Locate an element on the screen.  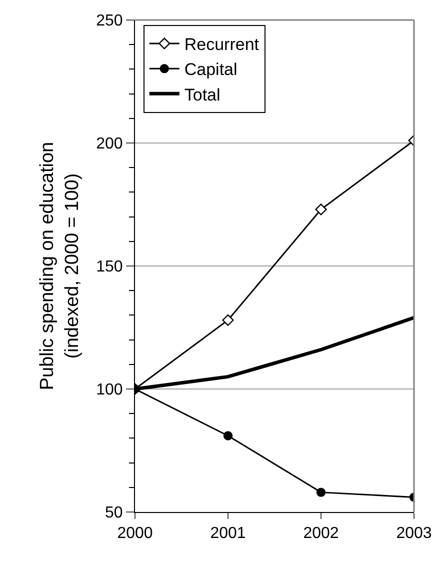
legend-label: Capital is located at coordinates (211, 70).